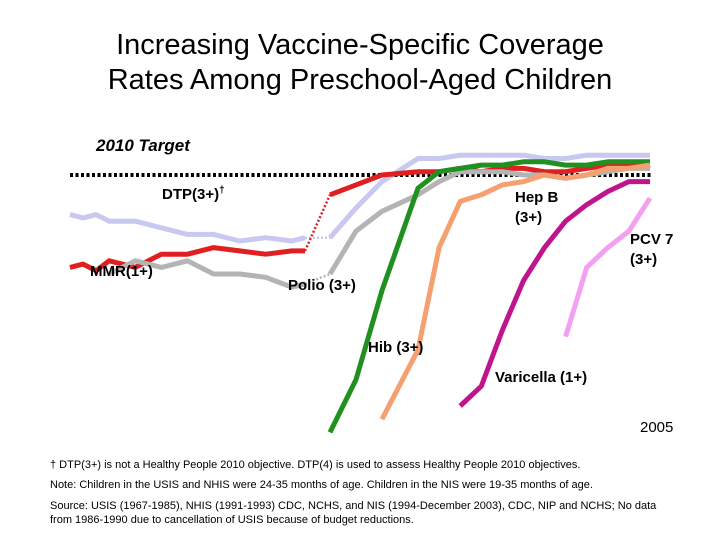  Describe the element at coordinates (396, 347) in the screenshot. I see `hib-label: Hib (3+)` at that location.